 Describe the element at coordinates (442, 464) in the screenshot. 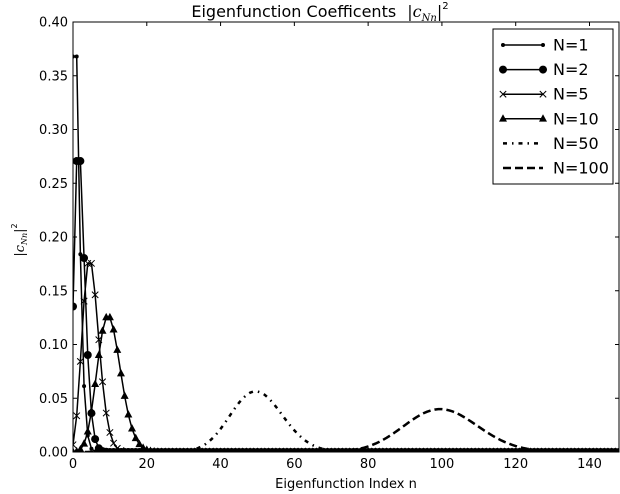

I see `x-tick-label-5: 100` at that location.